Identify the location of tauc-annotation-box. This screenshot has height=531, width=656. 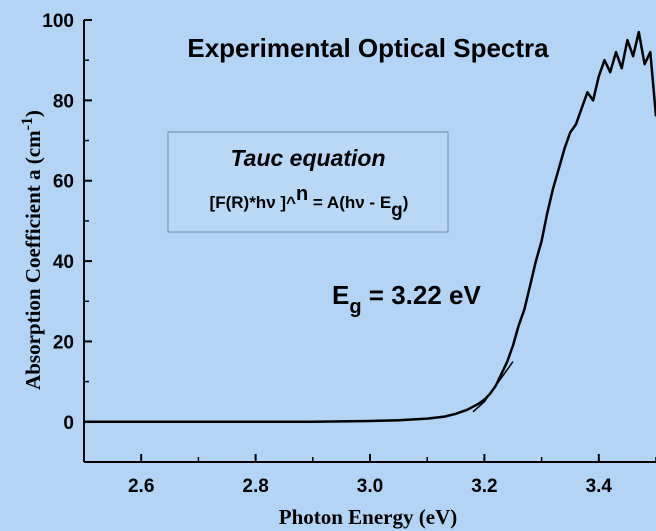
(308, 182).